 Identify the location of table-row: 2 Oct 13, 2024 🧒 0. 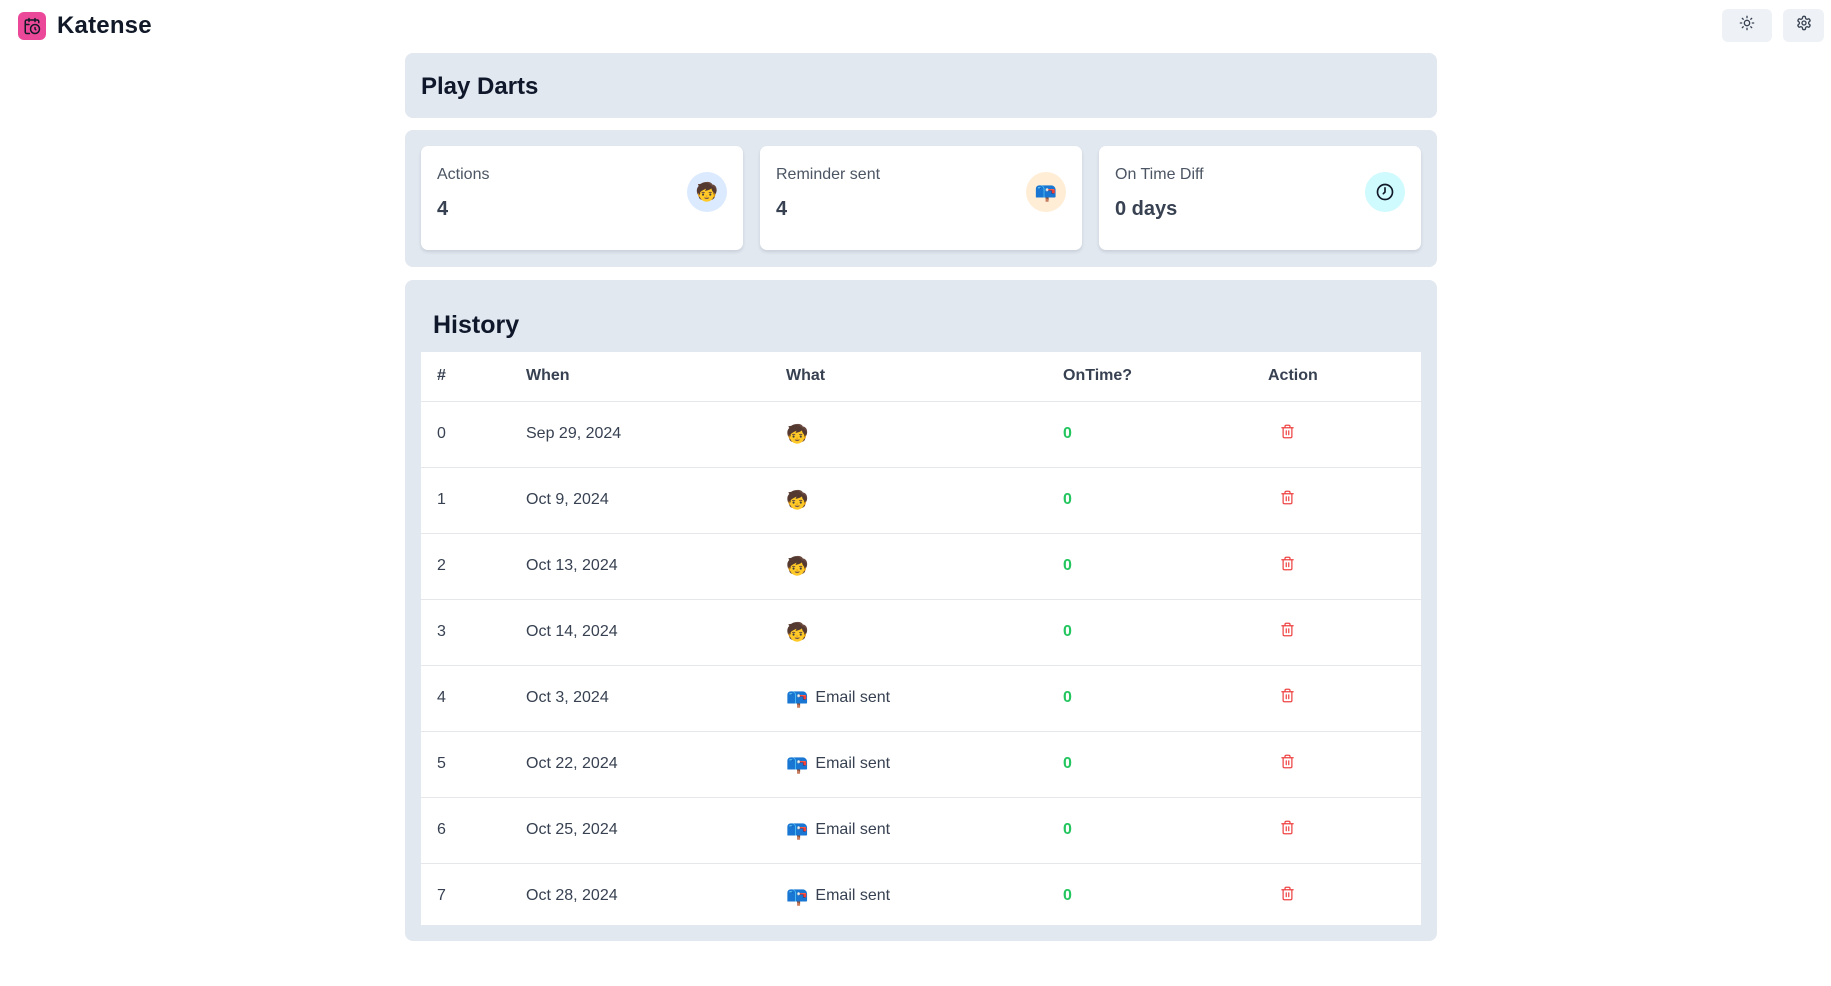
(921, 566).